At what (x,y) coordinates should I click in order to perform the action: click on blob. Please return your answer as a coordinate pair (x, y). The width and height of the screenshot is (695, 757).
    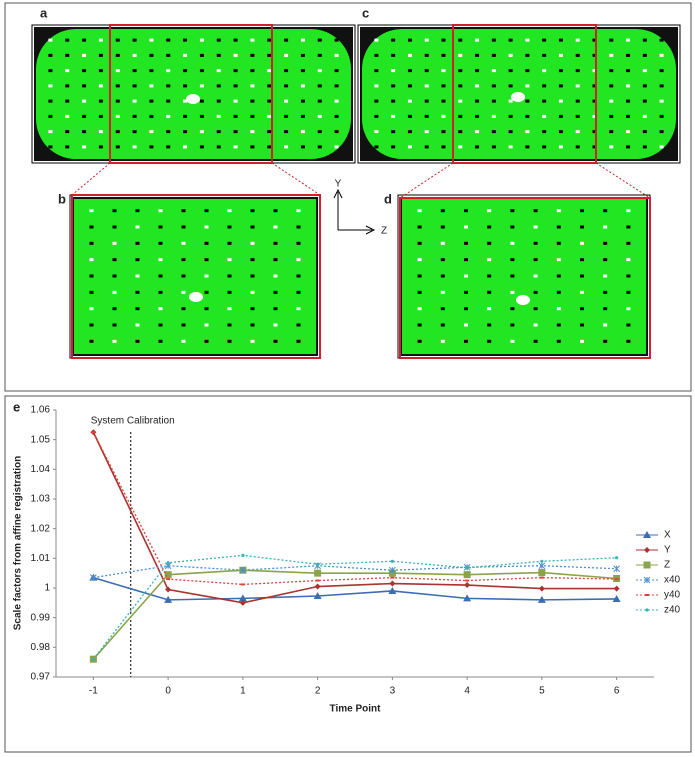
    Looking at the image, I should click on (193, 99).